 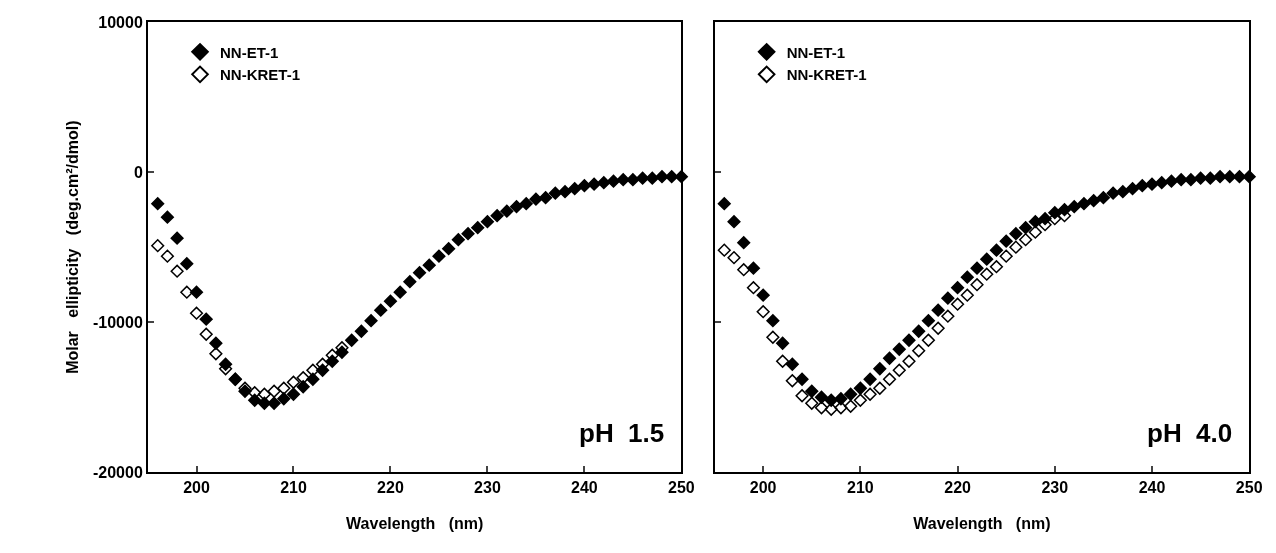 I want to click on x-tick-label: 240, so click(x=1152, y=488).